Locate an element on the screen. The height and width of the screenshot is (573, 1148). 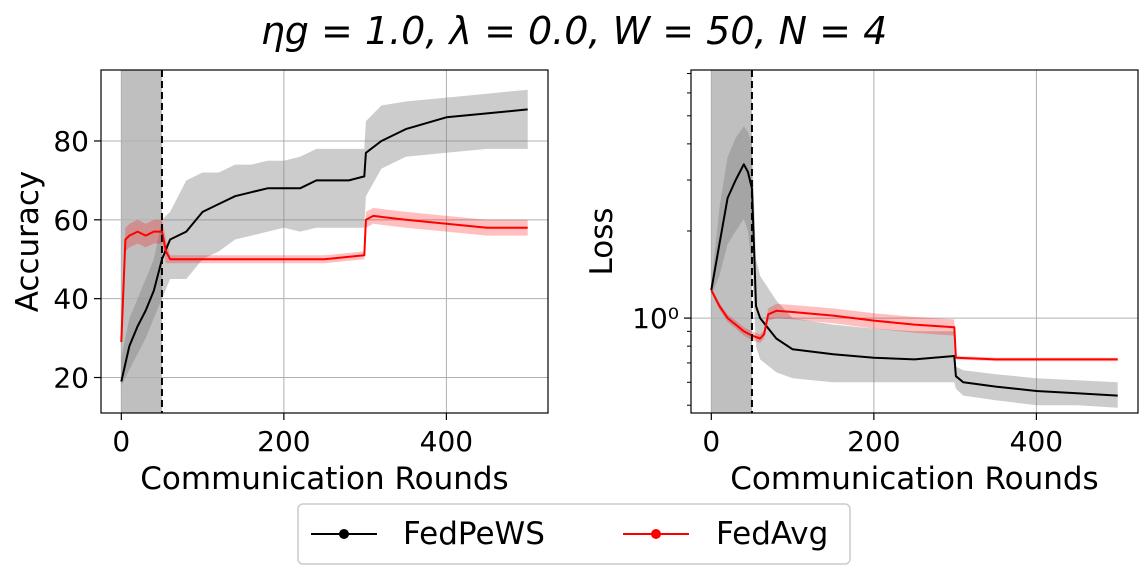
legend: FedPeWS FedAvg is located at coordinates (574, 534).